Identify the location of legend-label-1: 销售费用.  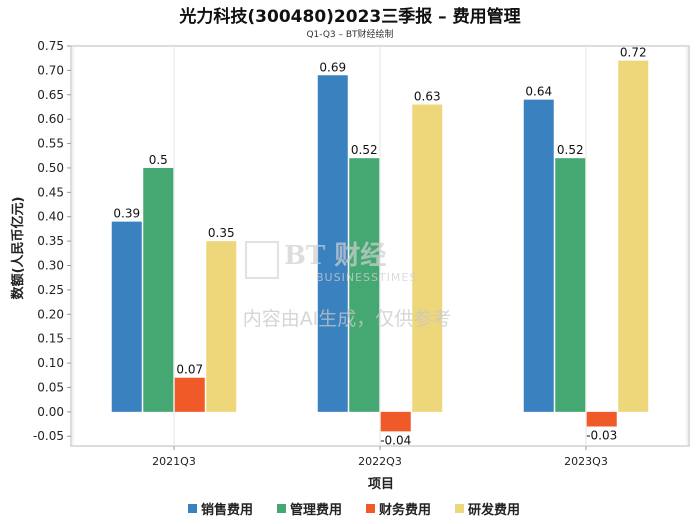
(227, 510).